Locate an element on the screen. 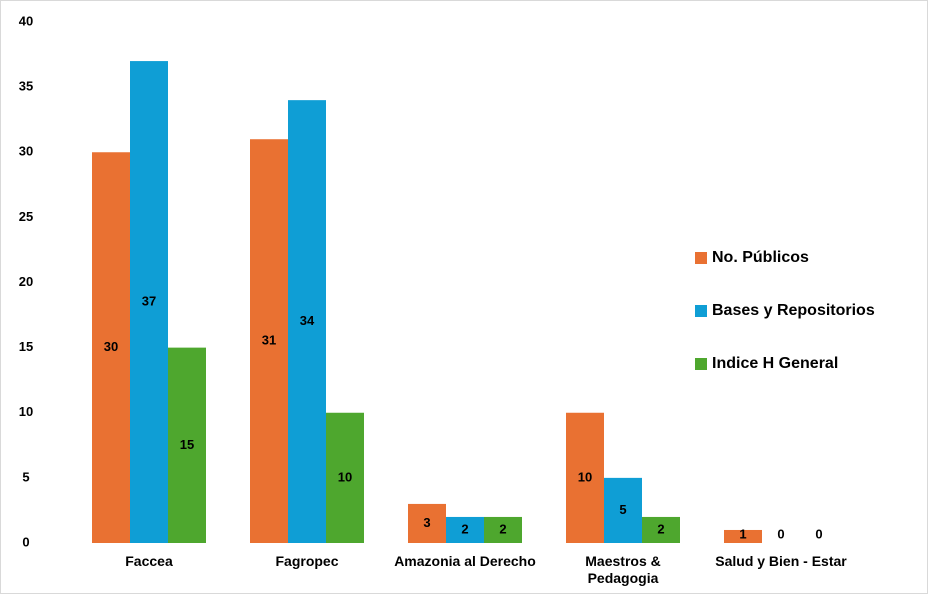 This screenshot has height=594, width=928. x-tick-label: Faccea is located at coordinates (149, 561).